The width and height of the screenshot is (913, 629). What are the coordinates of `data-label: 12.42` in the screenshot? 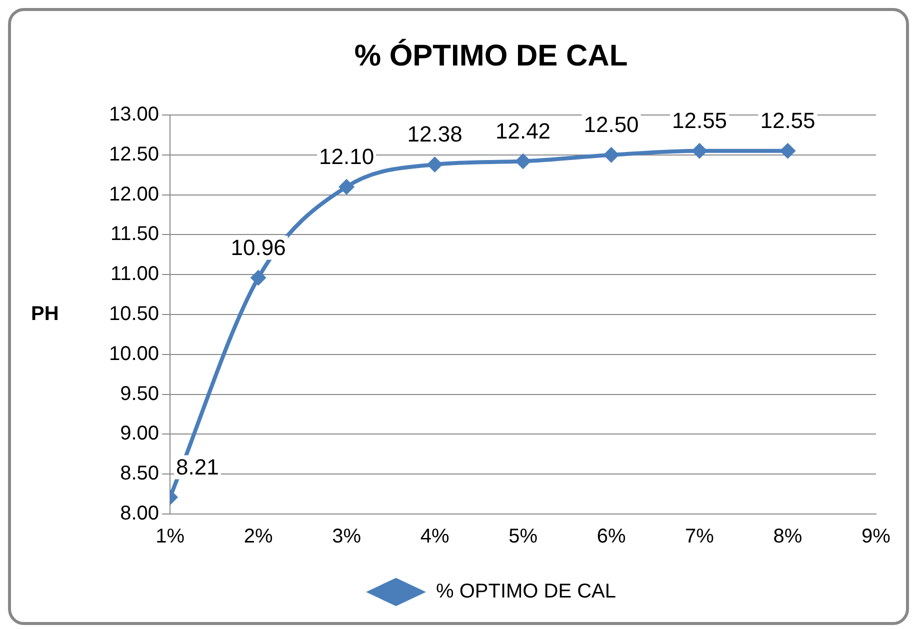 It's located at (523, 131).